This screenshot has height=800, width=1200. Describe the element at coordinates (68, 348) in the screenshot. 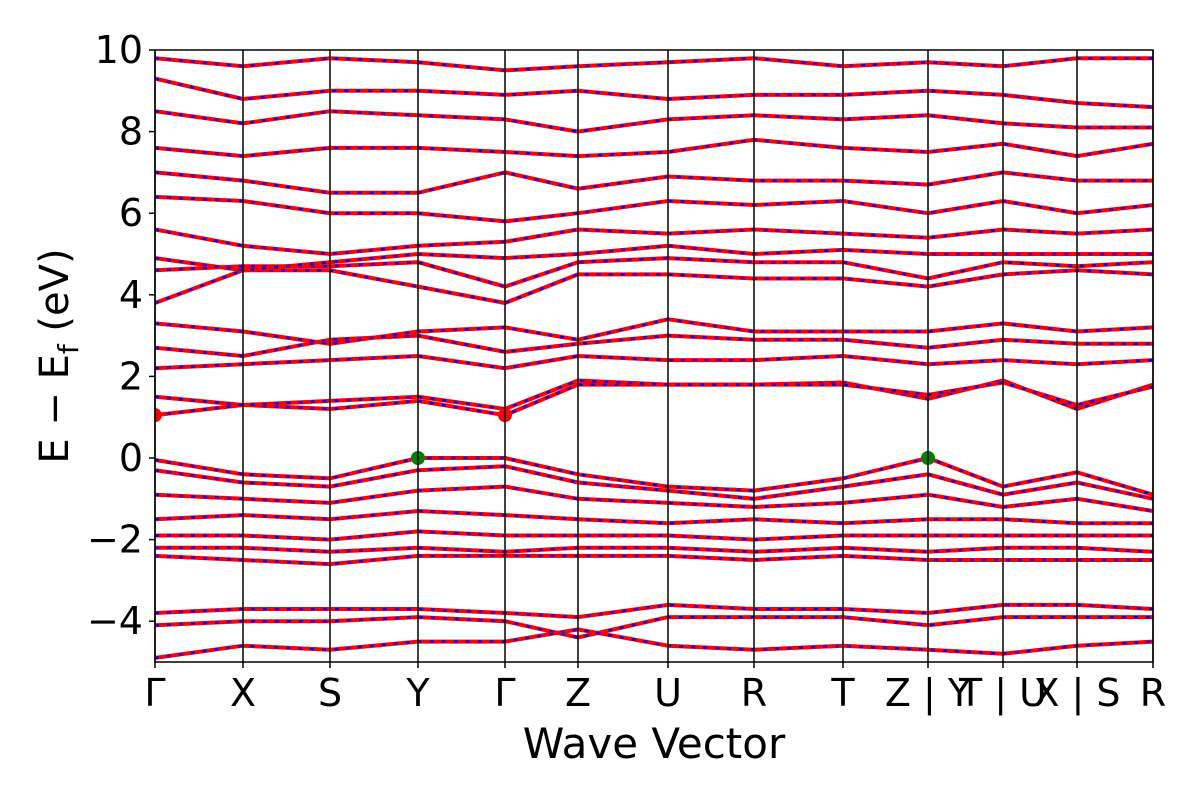

I see `y-axis-label-sub: f` at that location.